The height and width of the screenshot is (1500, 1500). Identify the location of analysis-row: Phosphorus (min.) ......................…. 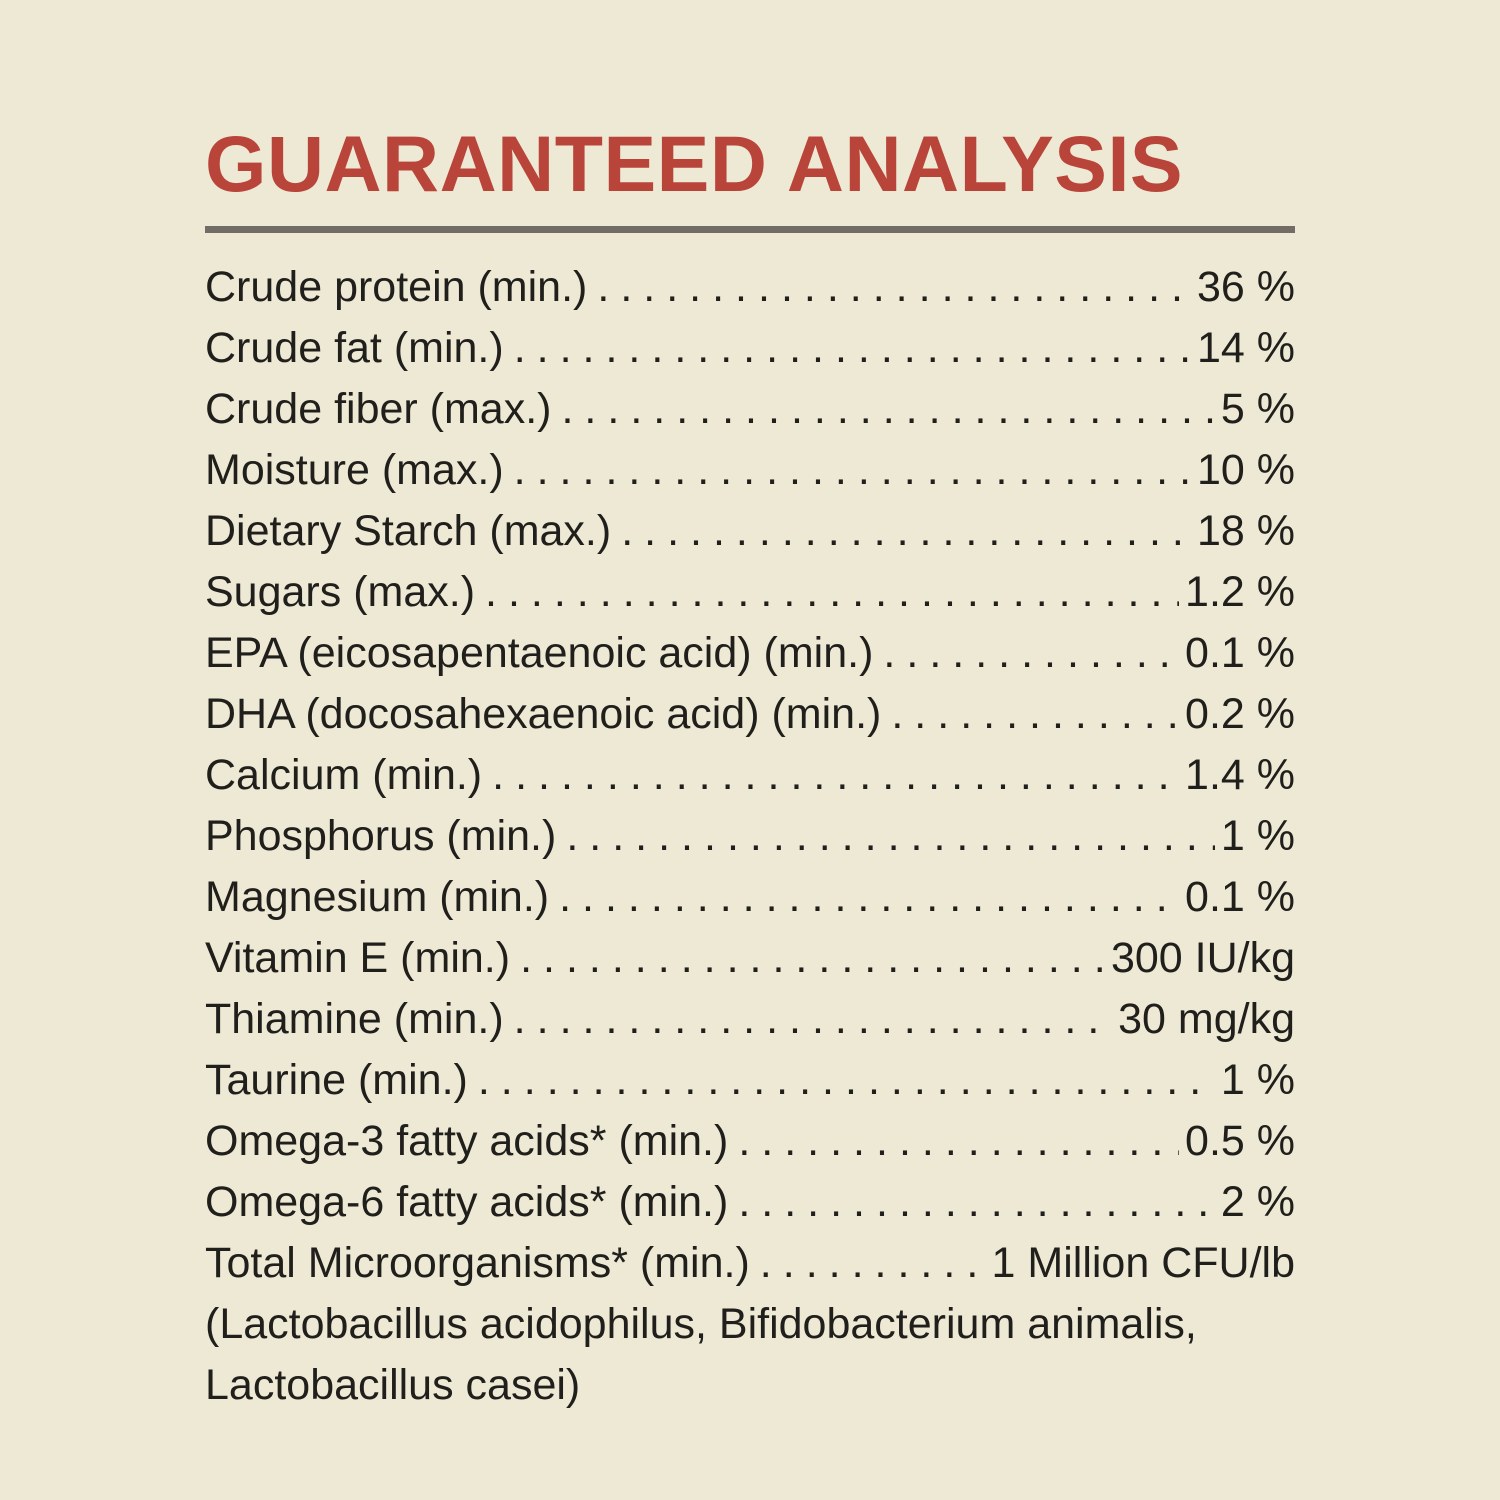
(750, 836).